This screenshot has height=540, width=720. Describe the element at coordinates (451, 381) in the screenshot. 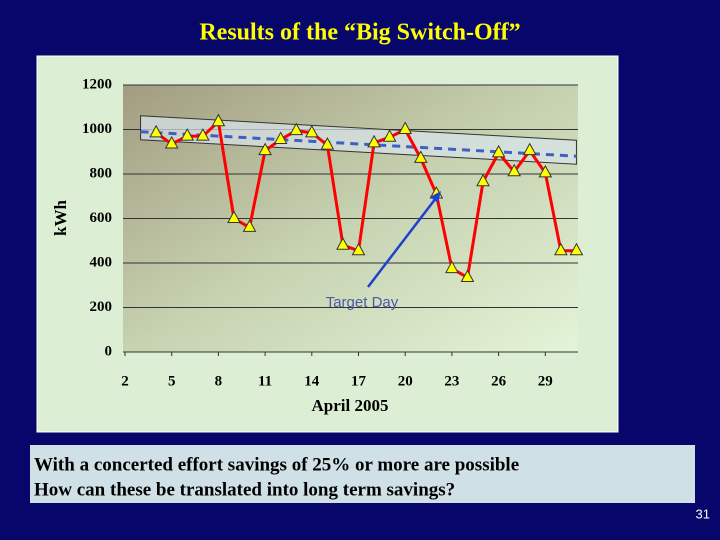

I see `x-tick-label: 23` at that location.